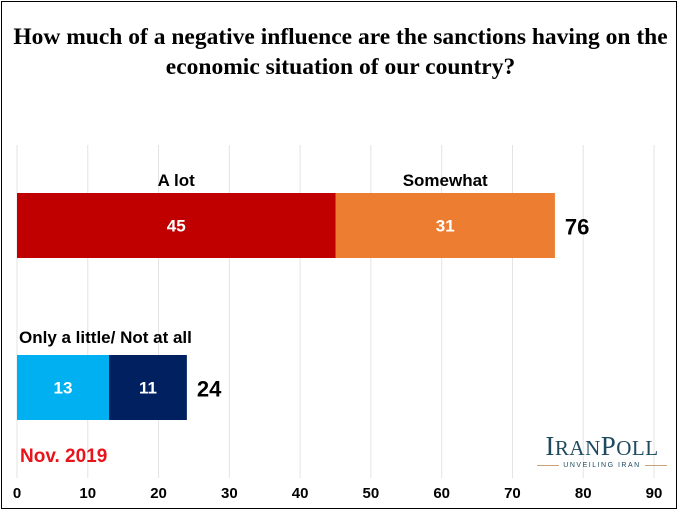 This screenshot has height=513, width=681. Describe the element at coordinates (577, 227) in the screenshot. I see `total-label: 76` at that location.